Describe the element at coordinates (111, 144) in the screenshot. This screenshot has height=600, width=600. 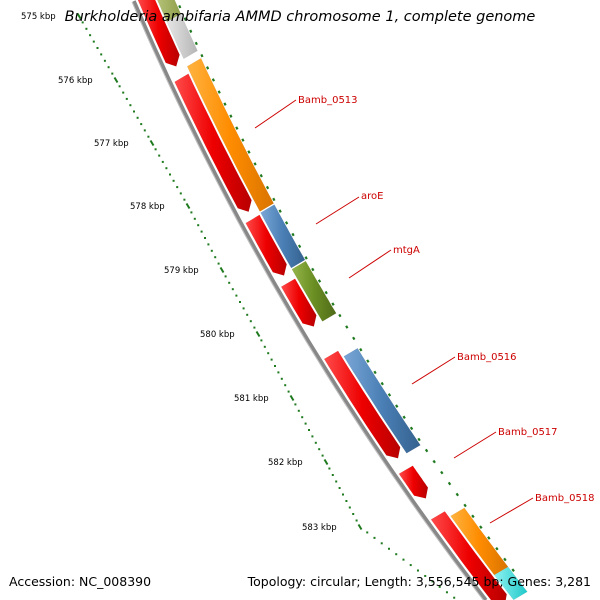
I see `tick-label: 577 kbp` at that location.